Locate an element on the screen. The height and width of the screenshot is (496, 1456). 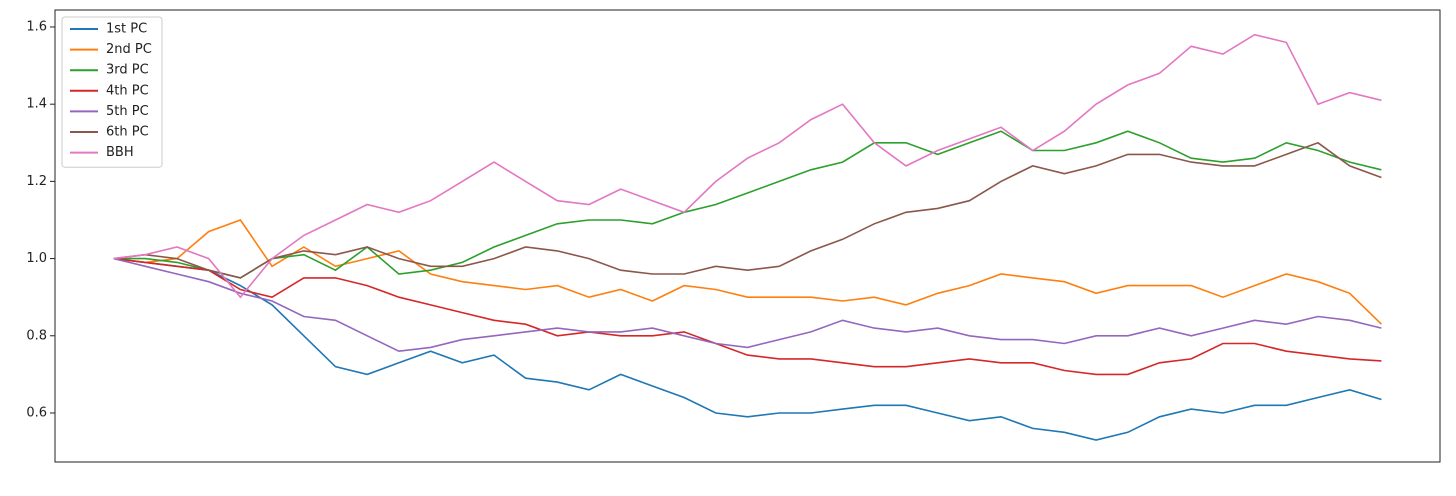
y-tick-label: 0.6 is located at coordinates (36, 412).